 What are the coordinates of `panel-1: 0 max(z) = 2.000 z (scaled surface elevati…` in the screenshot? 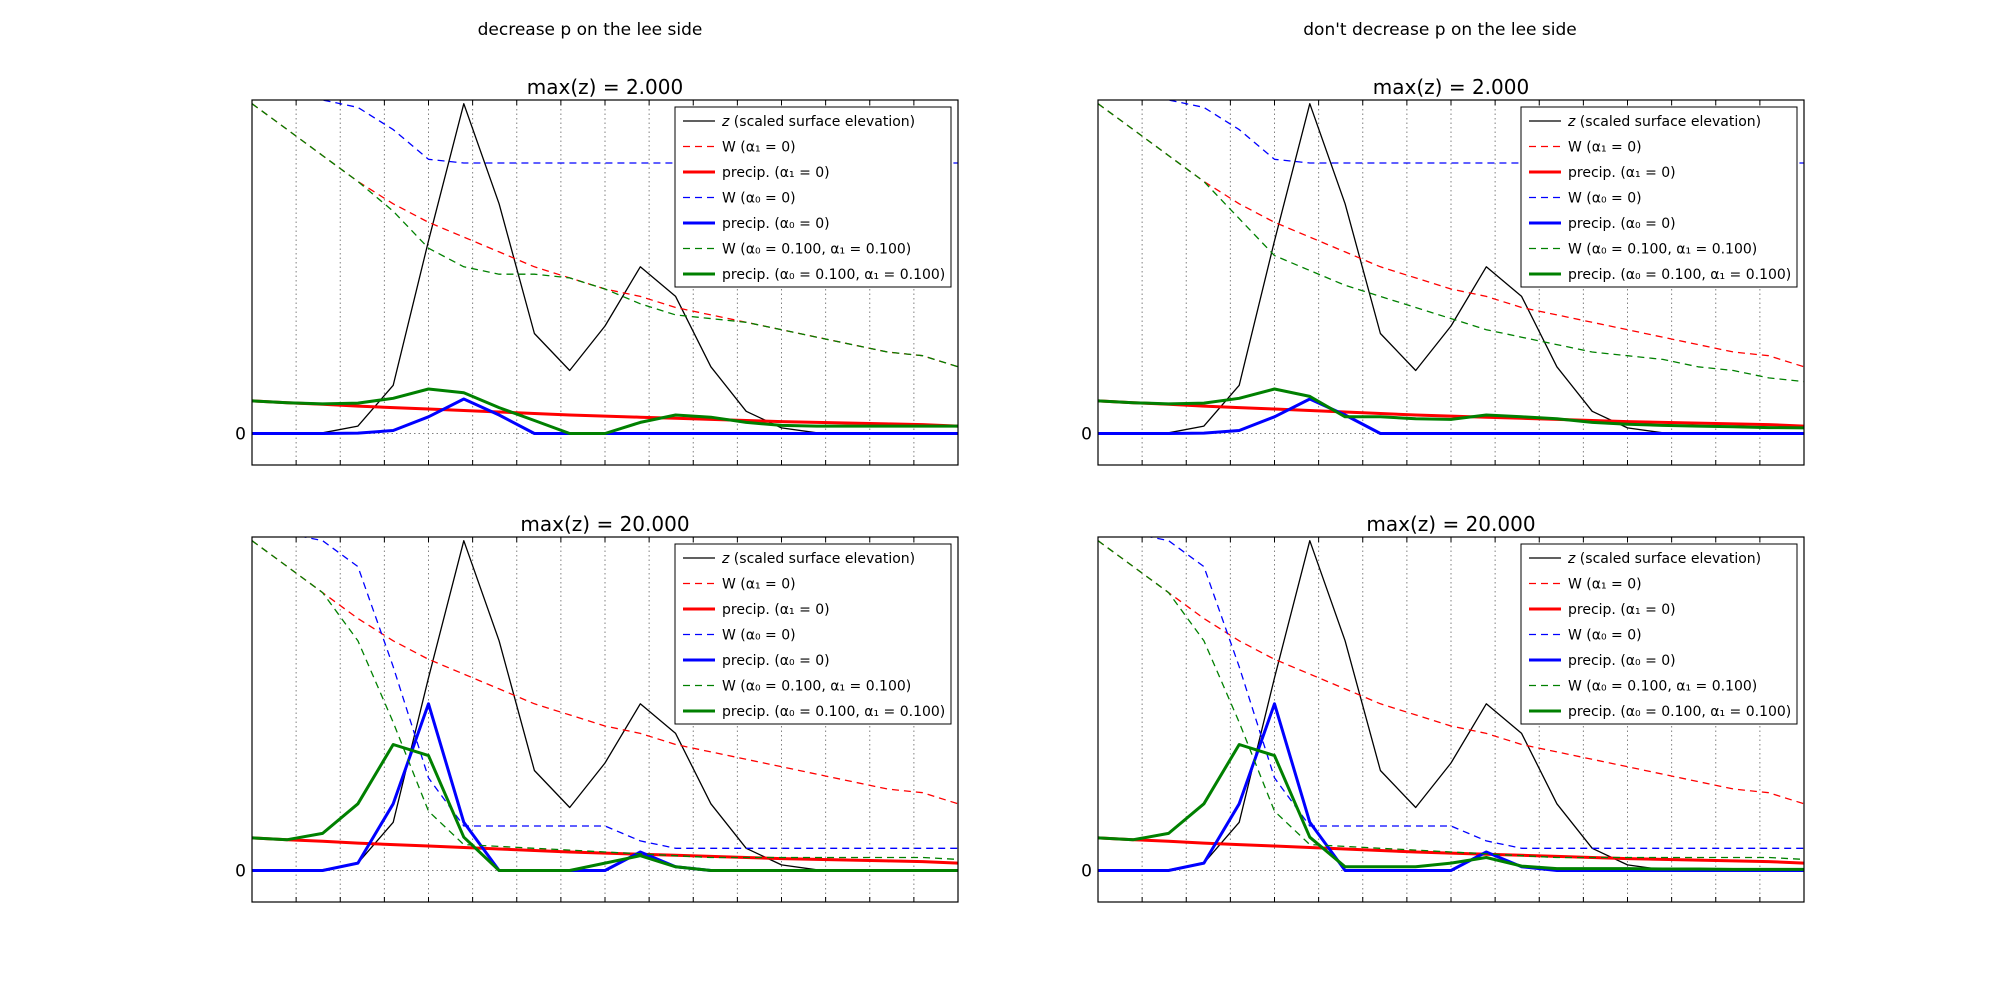 It's located at (597, 270).